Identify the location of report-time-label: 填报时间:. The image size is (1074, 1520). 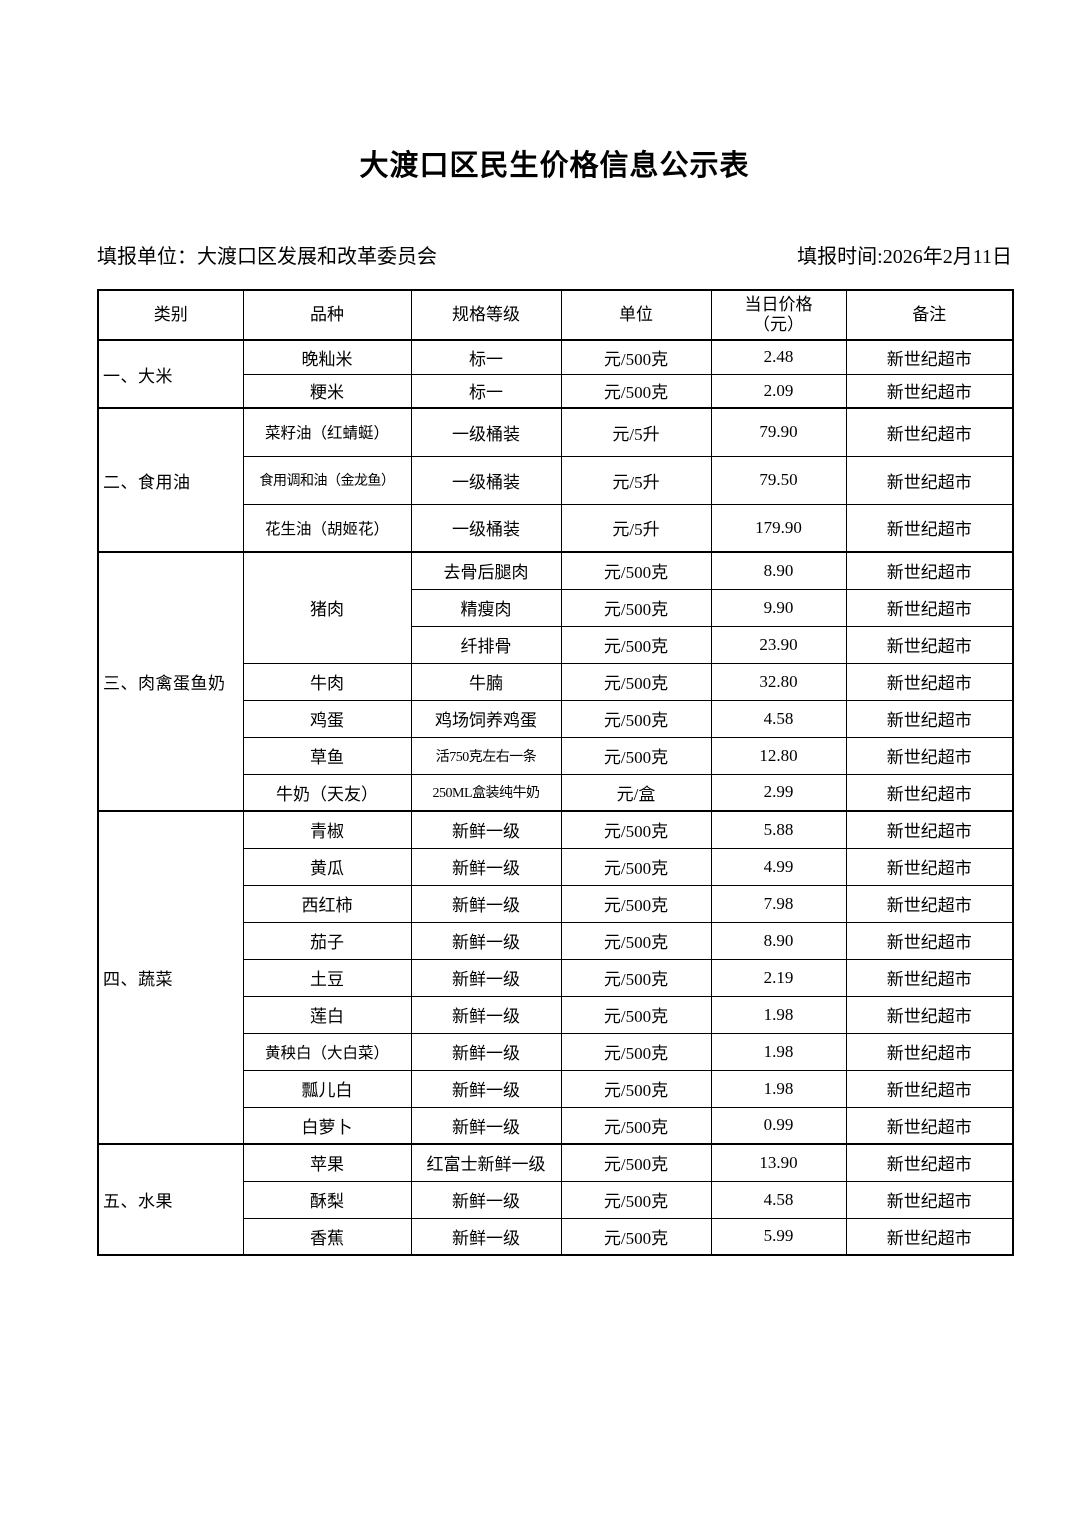
(840, 257).